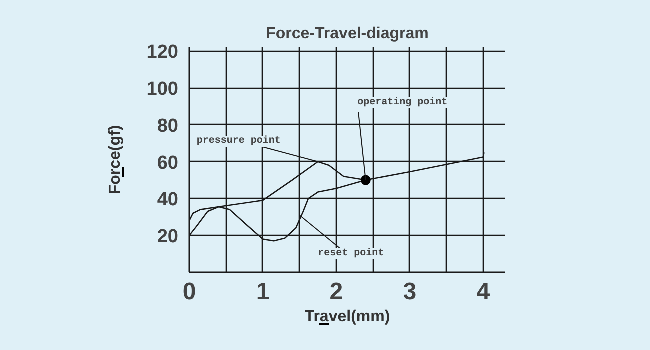  I want to click on chart-title: Force-Travel-diagram, so click(347, 34).